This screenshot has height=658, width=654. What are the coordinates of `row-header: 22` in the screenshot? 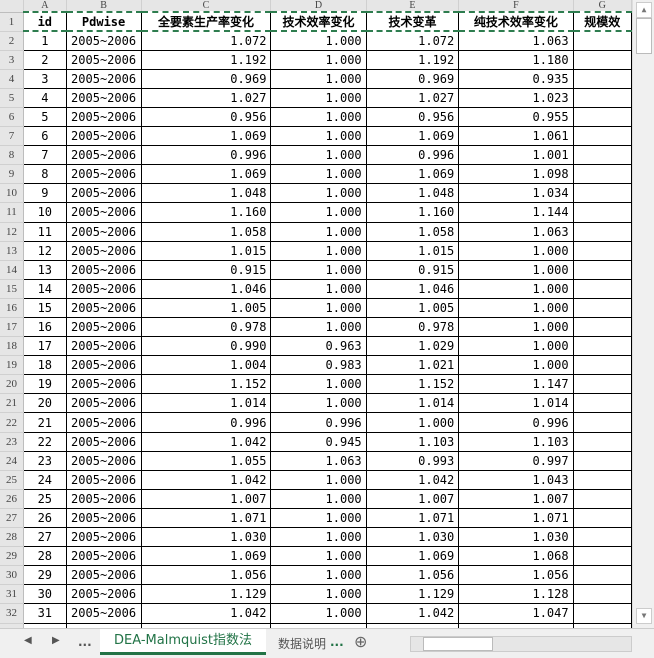 It's located at (12, 422).